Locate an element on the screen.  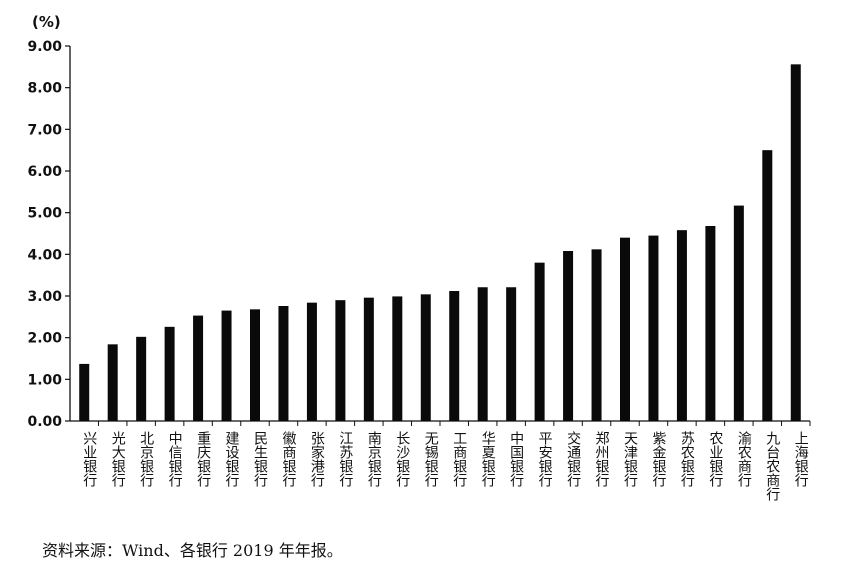
x-category-label: 江苏银行 is located at coordinates (345, 459).